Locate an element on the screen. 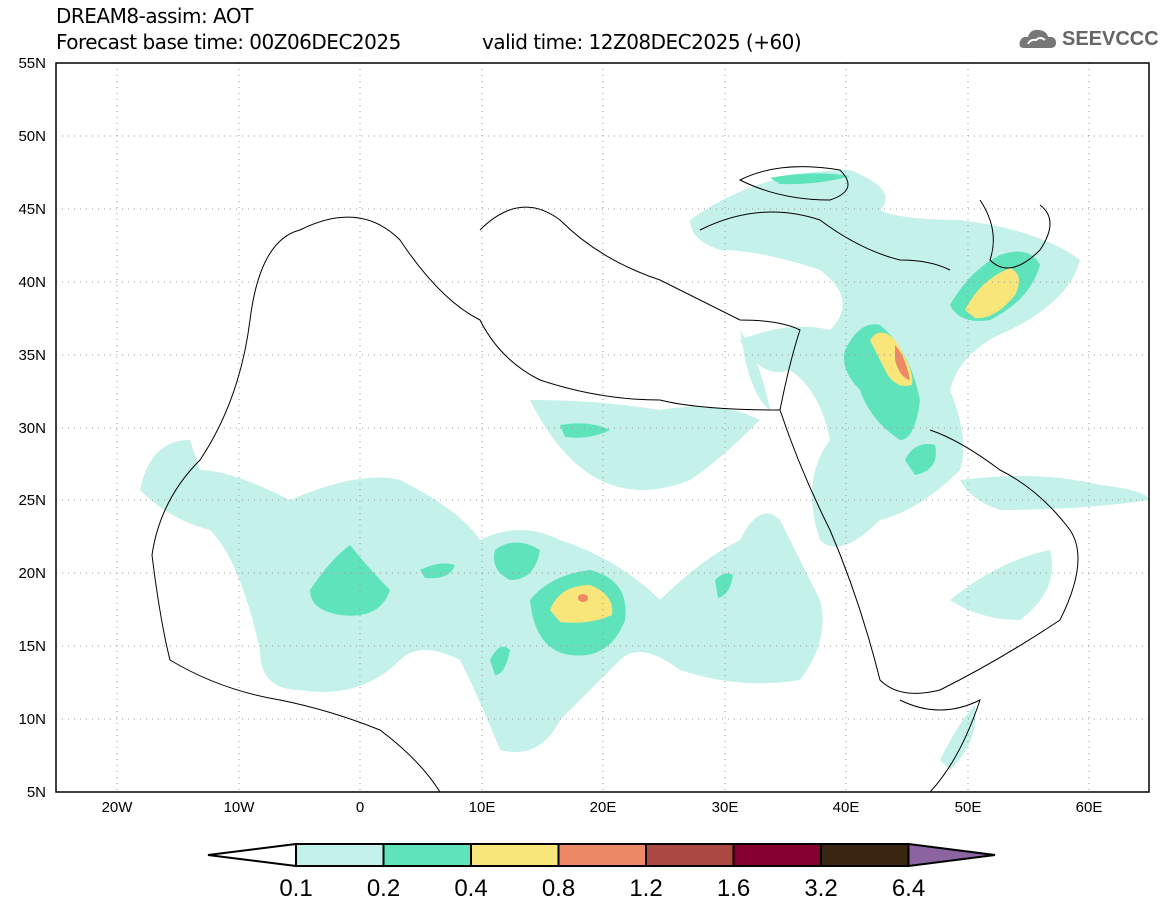 This screenshot has width=1165, height=905. colorbar-label: 1.6 is located at coordinates (733, 888).